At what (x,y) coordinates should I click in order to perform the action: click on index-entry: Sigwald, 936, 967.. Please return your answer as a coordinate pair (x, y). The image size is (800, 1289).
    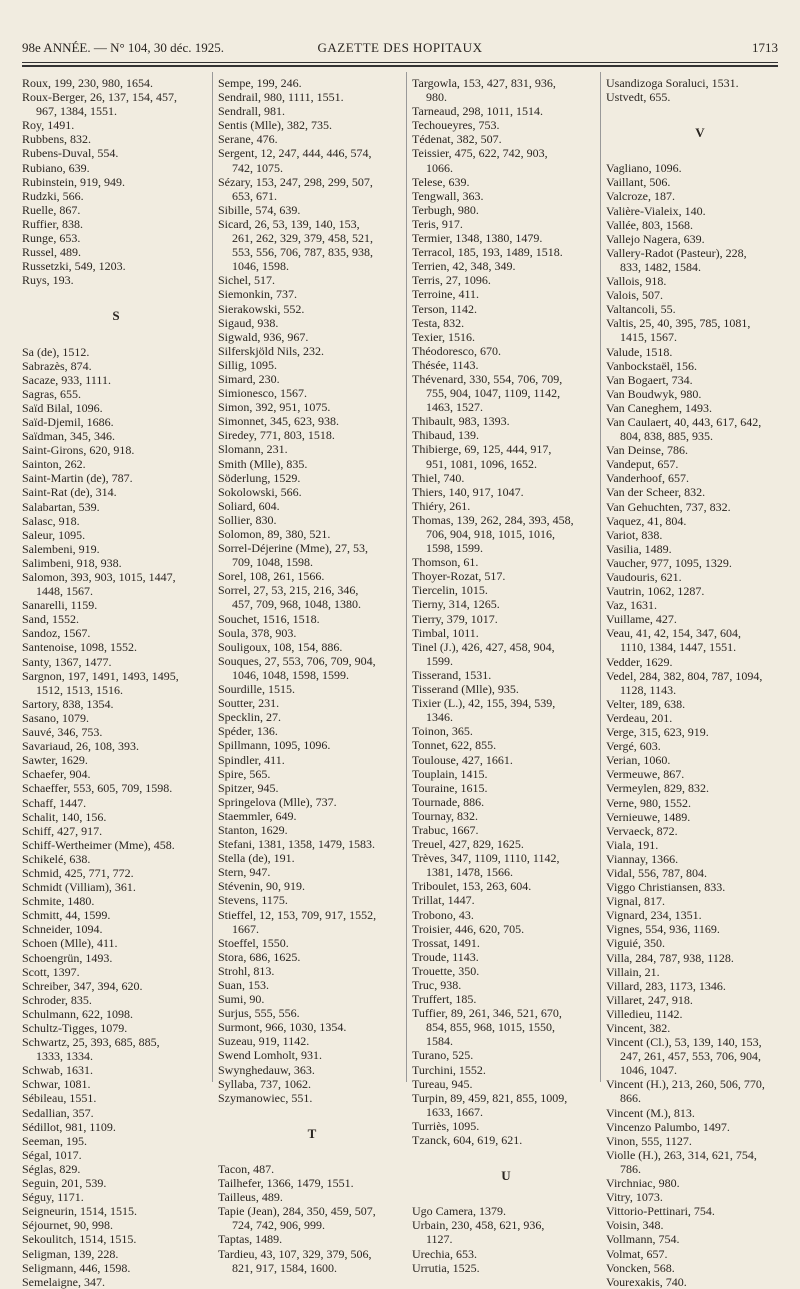
    Looking at the image, I should click on (312, 337).